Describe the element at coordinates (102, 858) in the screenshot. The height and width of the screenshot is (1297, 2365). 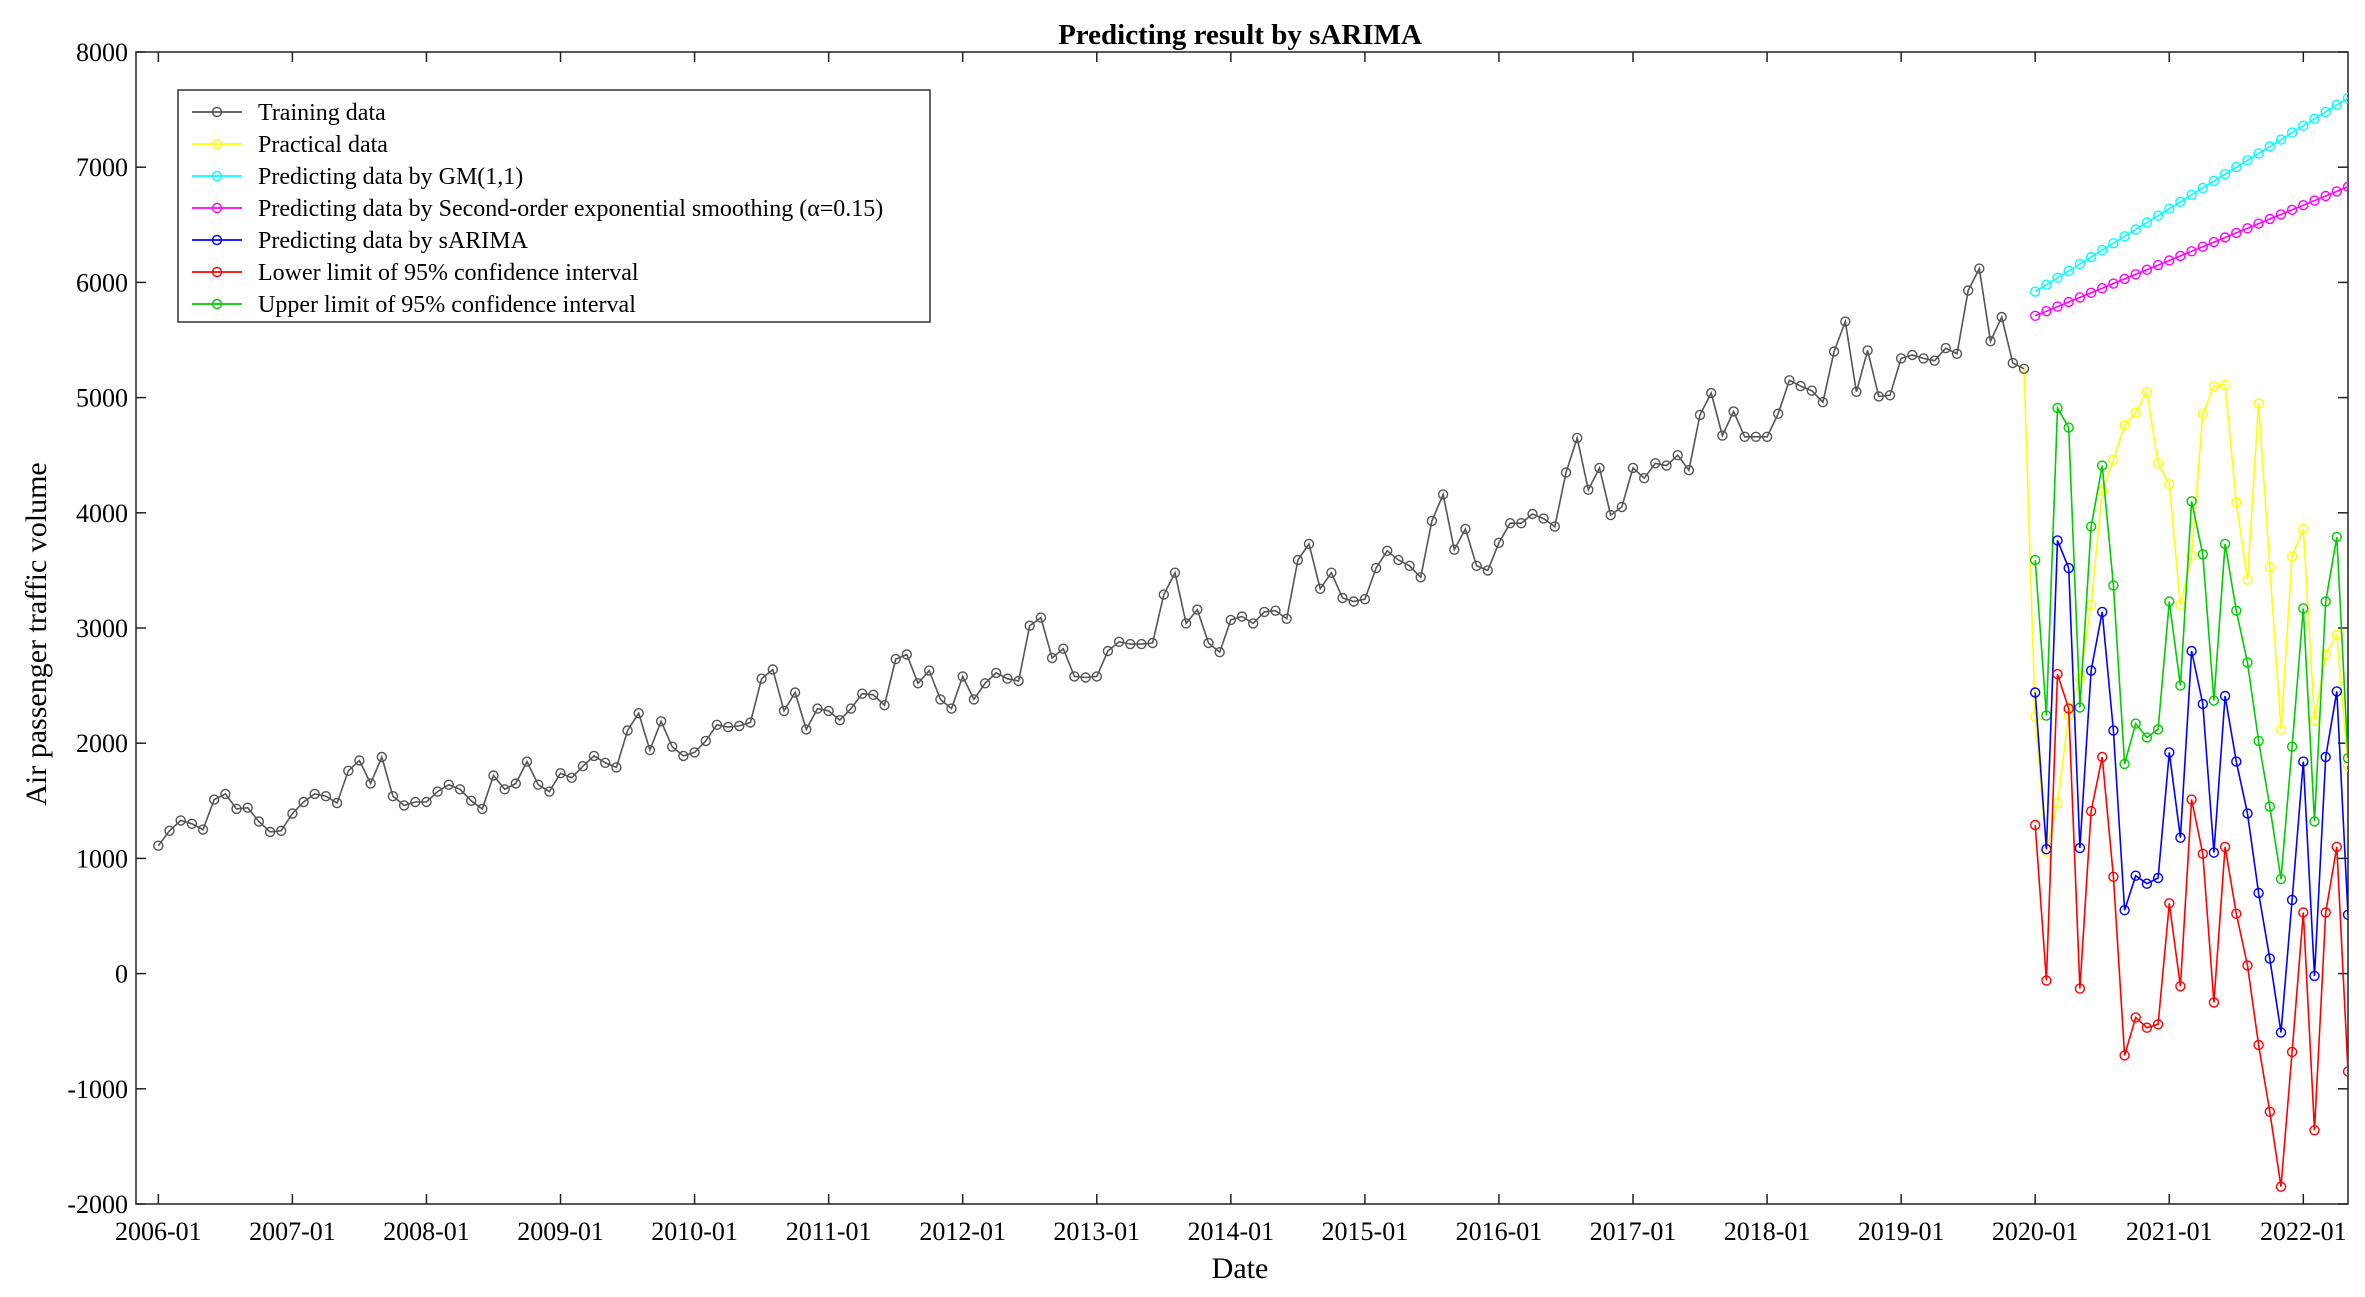
I see `y-tick-label: 1000` at that location.